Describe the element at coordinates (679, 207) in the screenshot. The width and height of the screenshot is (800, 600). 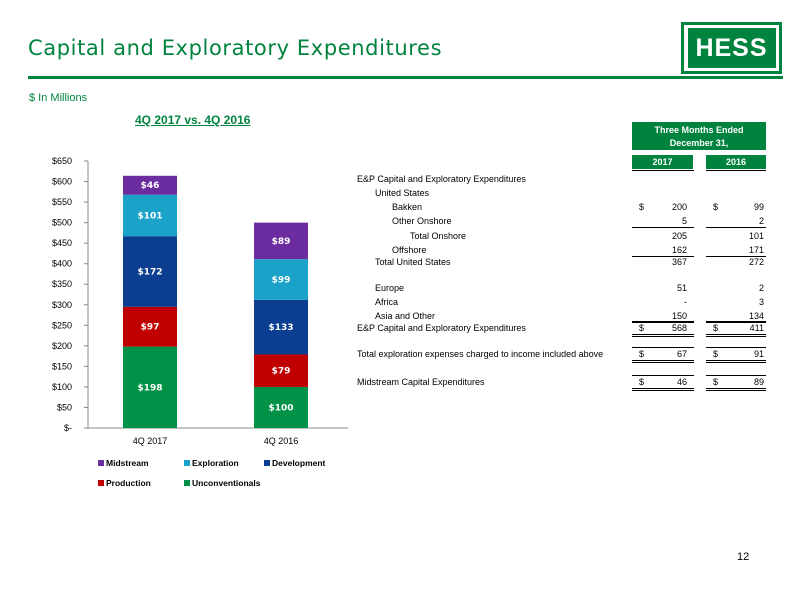
I see `table-cell-value: 200` at that location.